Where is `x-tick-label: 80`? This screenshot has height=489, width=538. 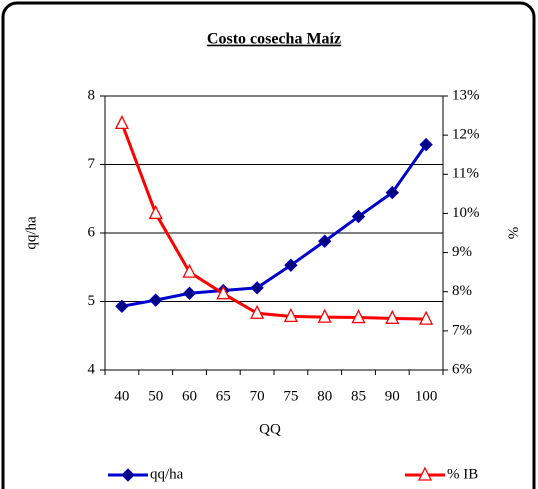 x-tick-label: 80 is located at coordinates (324, 396).